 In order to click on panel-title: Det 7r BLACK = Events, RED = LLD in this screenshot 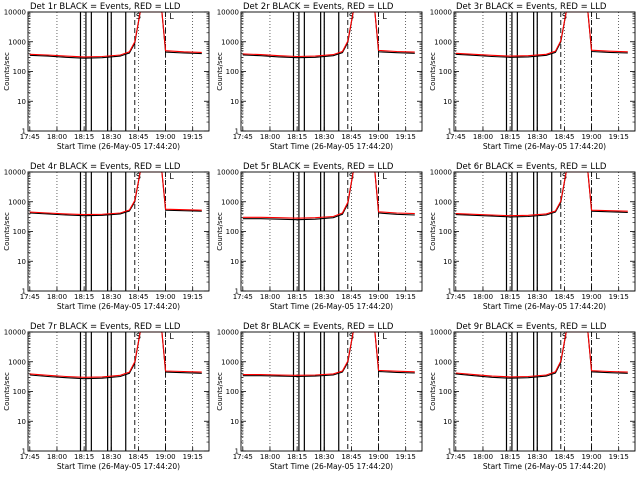, I will do `click(105, 327)`.